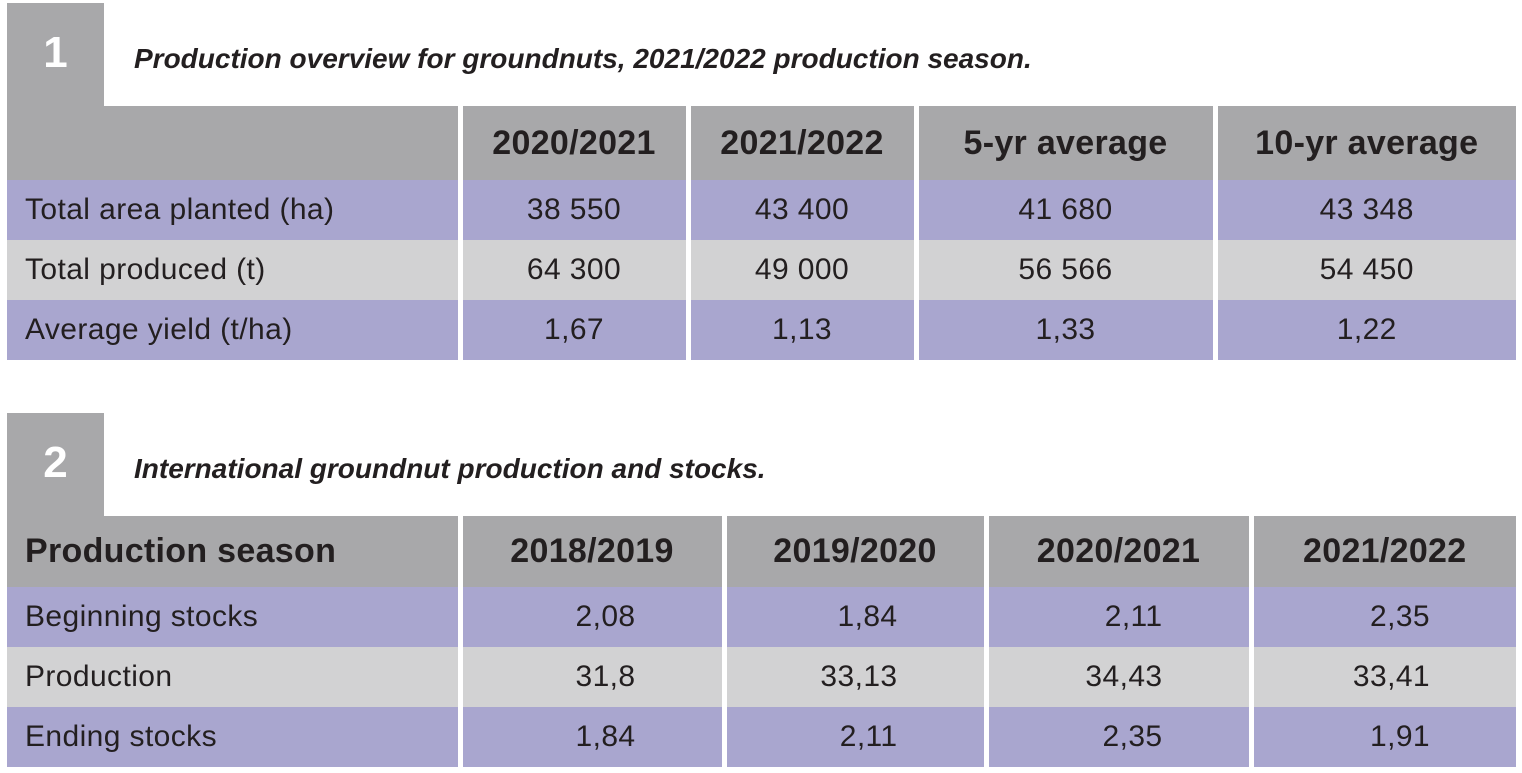 Image resolution: width=1522 pixels, height=773 pixels. Describe the element at coordinates (233, 143) in the screenshot. I see `column-header-stub` at that location.